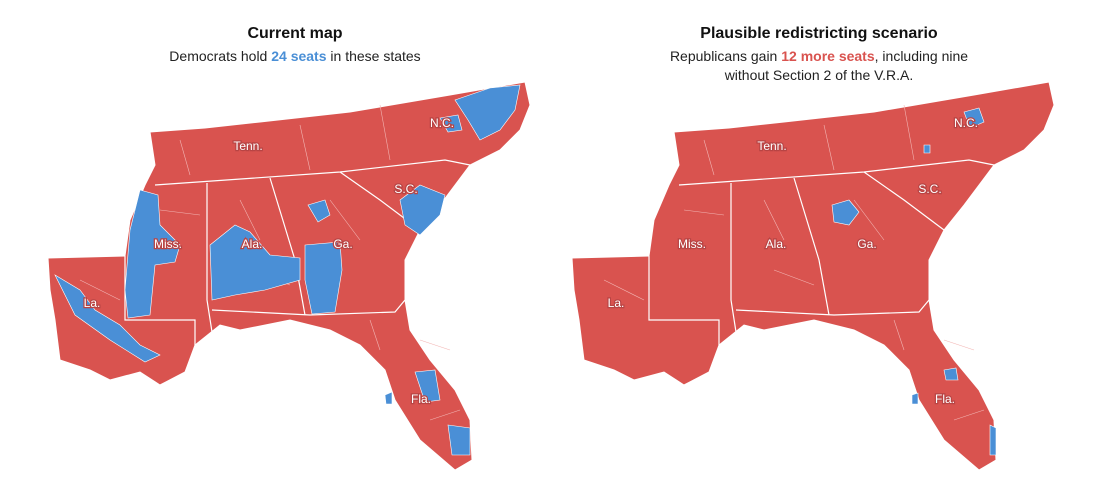  What do you see at coordinates (922, 56) in the screenshot?
I see `subtitle-text: , including nine` at bounding box center [922, 56].